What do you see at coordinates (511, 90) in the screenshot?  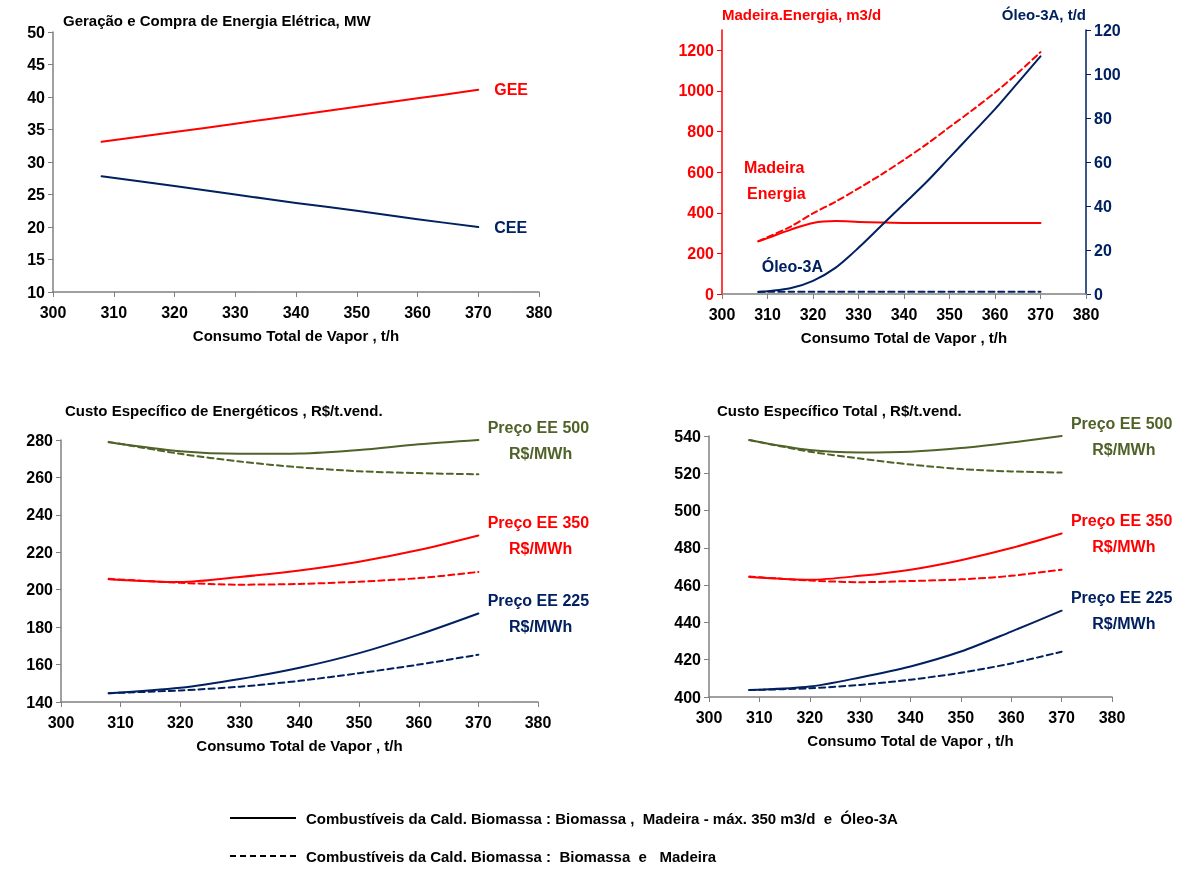 I see `series-label: GEE` at bounding box center [511, 90].